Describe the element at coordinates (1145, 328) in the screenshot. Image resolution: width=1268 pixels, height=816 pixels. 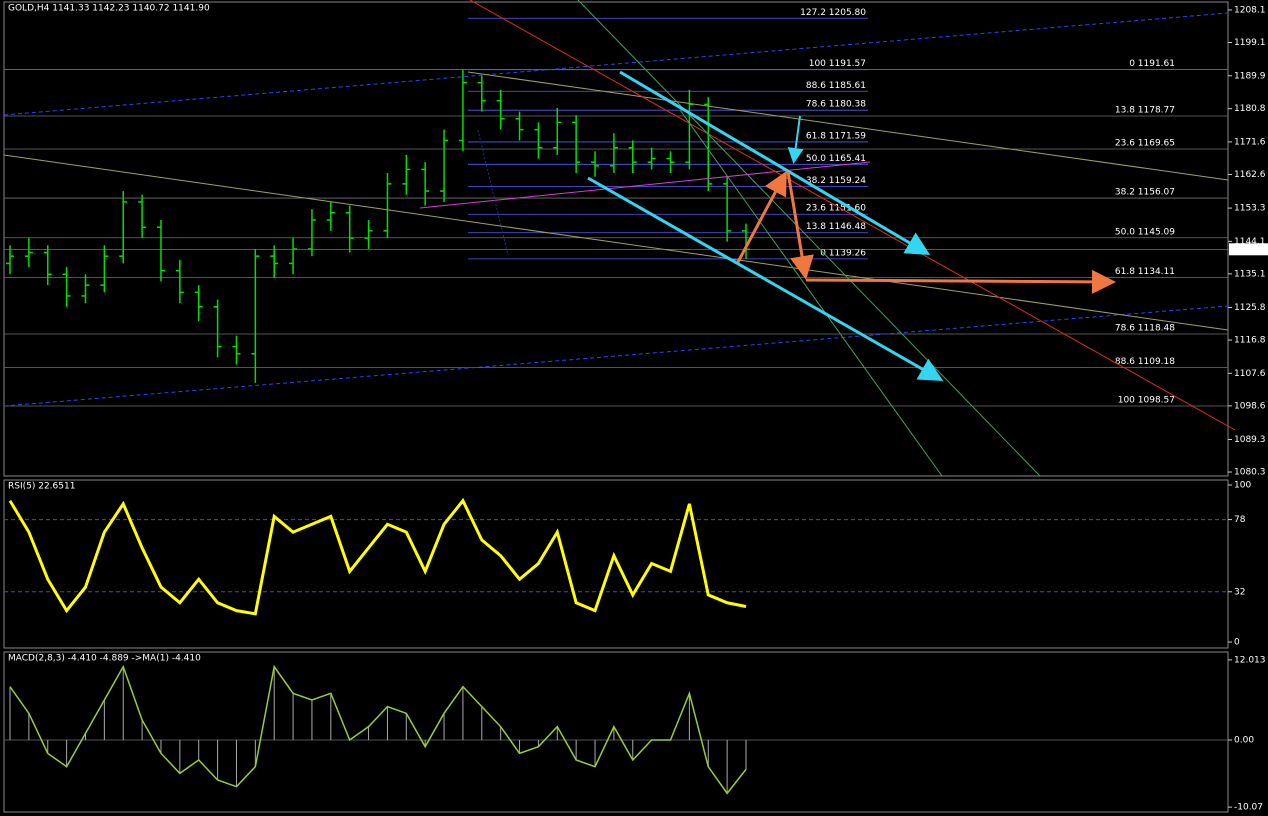
I see `fib-label: 78.6 1118.48` at that location.